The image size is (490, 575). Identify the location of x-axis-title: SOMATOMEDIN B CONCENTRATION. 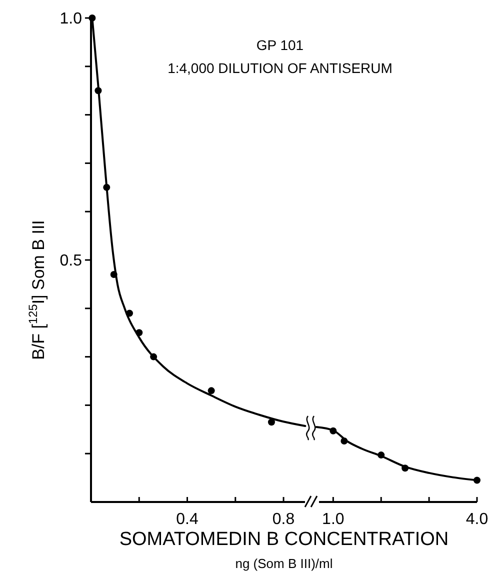
(284, 539).